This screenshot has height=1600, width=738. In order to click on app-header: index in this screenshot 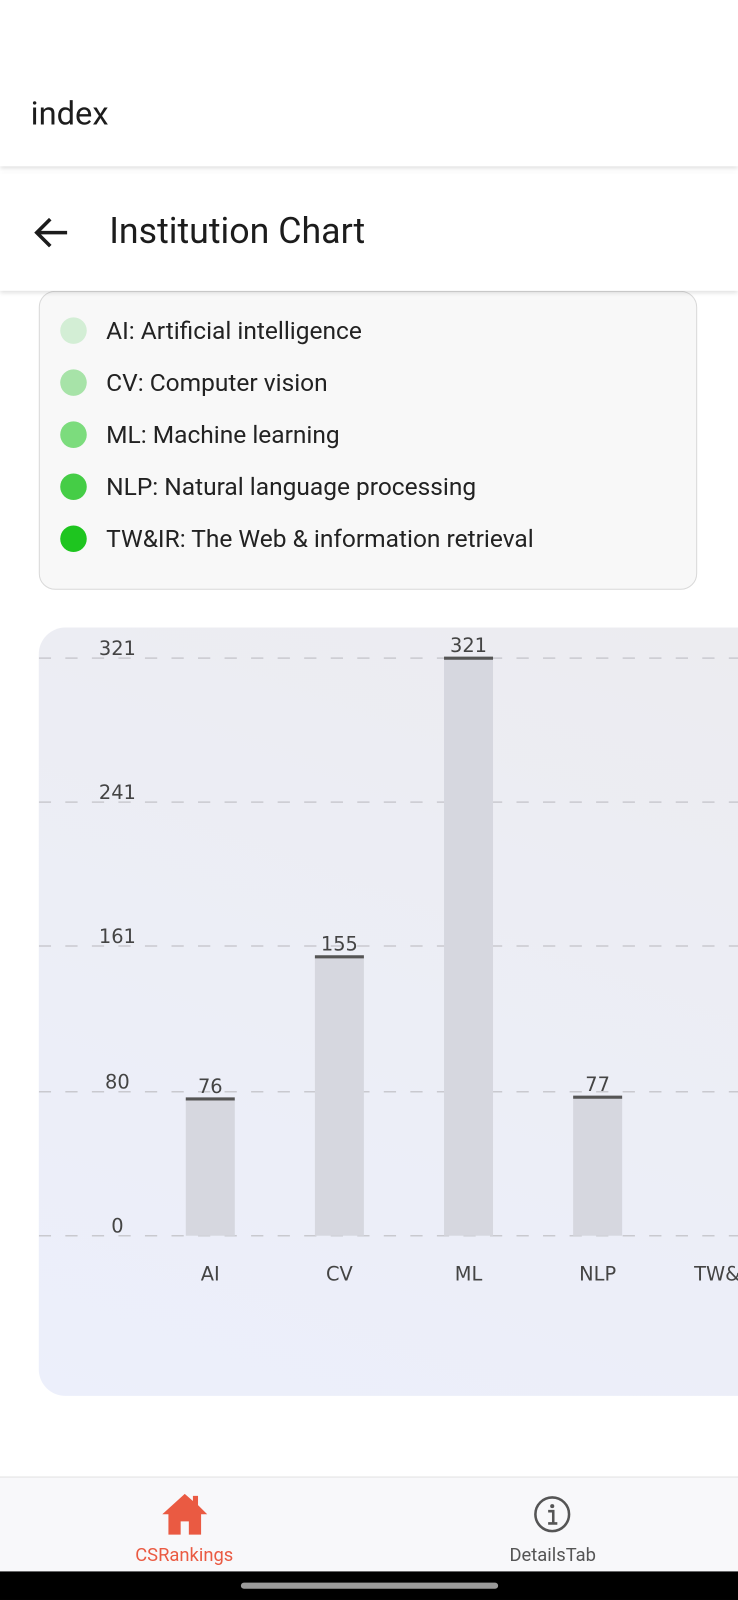, I will do `click(369, 83)`.